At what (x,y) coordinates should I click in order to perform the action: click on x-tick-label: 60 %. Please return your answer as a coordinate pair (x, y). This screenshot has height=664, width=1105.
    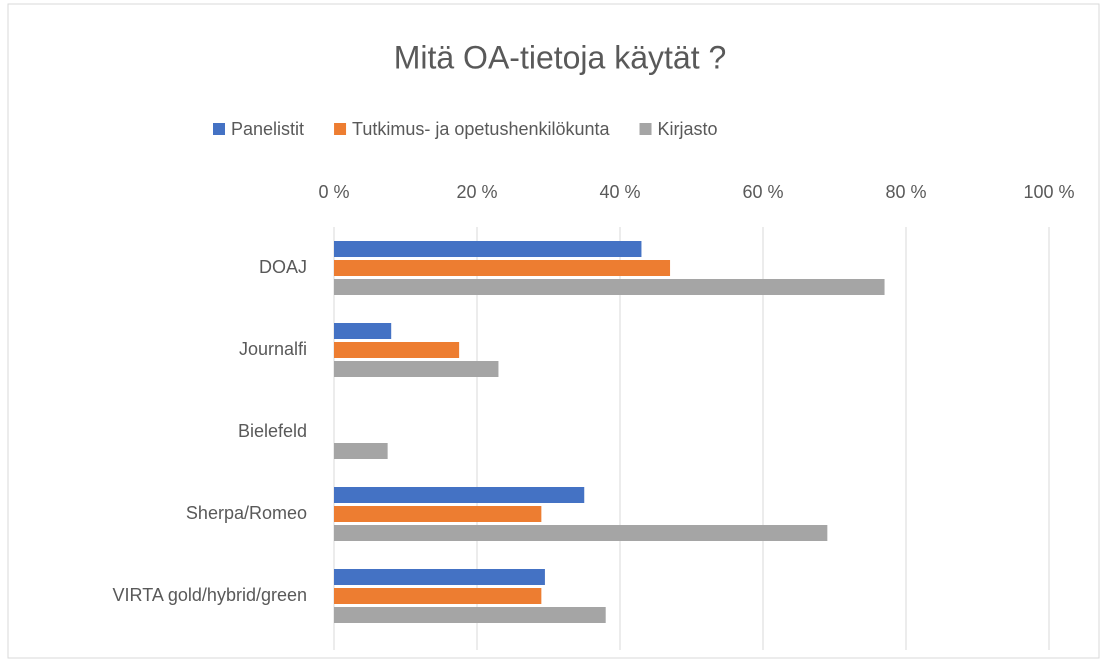
    Looking at the image, I should click on (762, 192).